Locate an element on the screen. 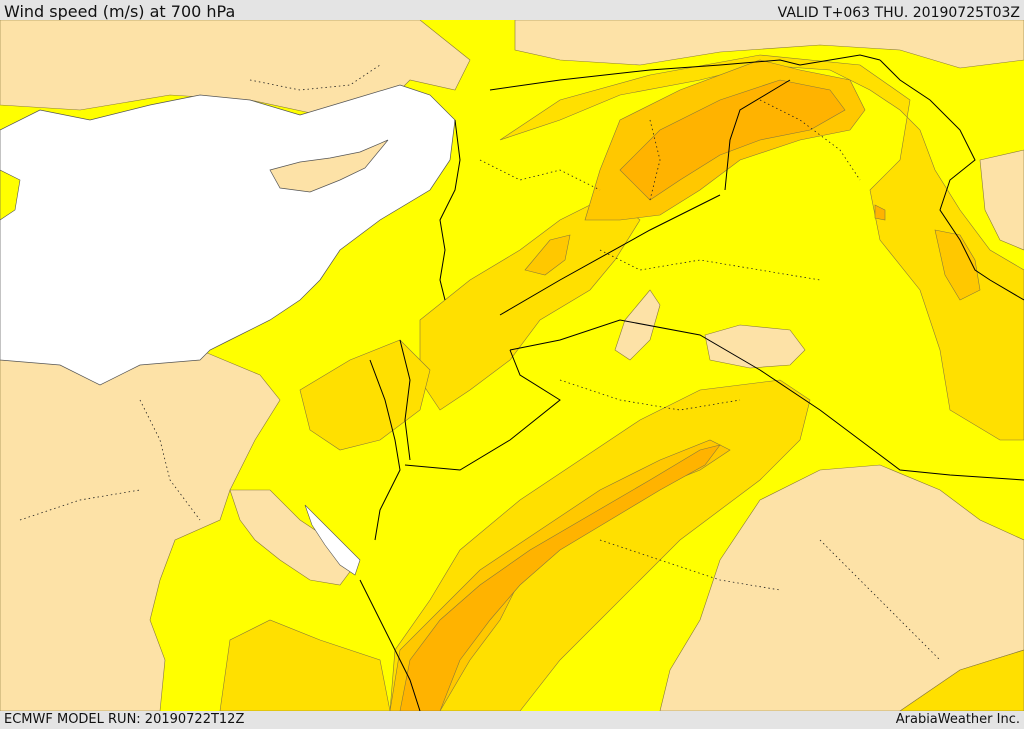 Image resolution: width=1024 pixels, height=729 pixels. border-saudi-jordan-w is located at coordinates (482, 410).